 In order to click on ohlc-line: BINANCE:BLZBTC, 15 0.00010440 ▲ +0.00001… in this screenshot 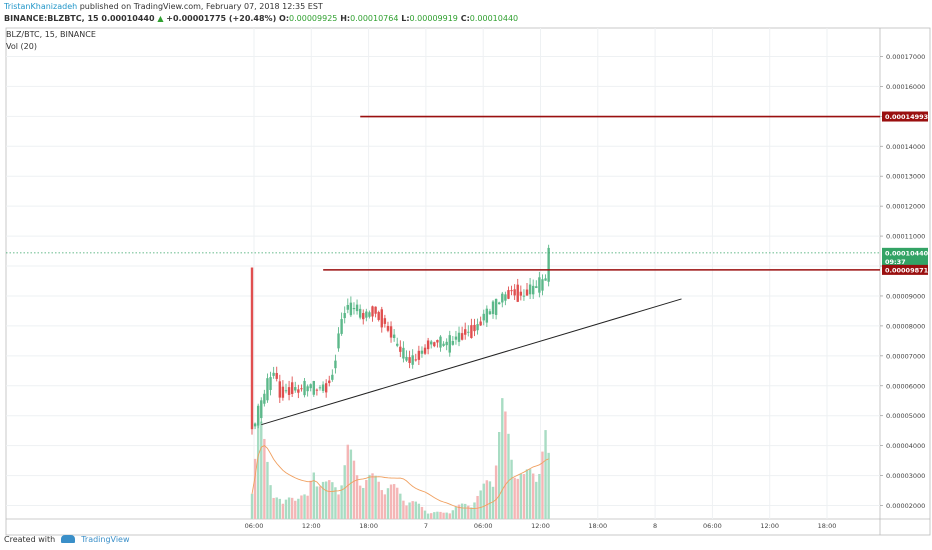, I will do `click(261, 18)`.